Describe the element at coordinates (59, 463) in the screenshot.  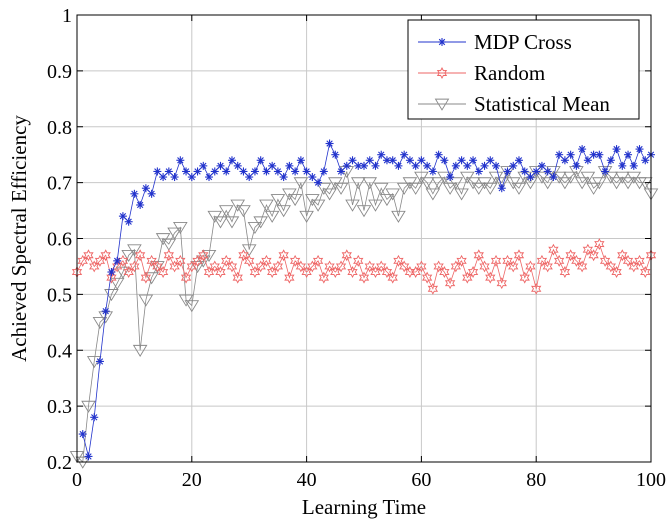
I see `y-tick-label: 0.2` at that location.